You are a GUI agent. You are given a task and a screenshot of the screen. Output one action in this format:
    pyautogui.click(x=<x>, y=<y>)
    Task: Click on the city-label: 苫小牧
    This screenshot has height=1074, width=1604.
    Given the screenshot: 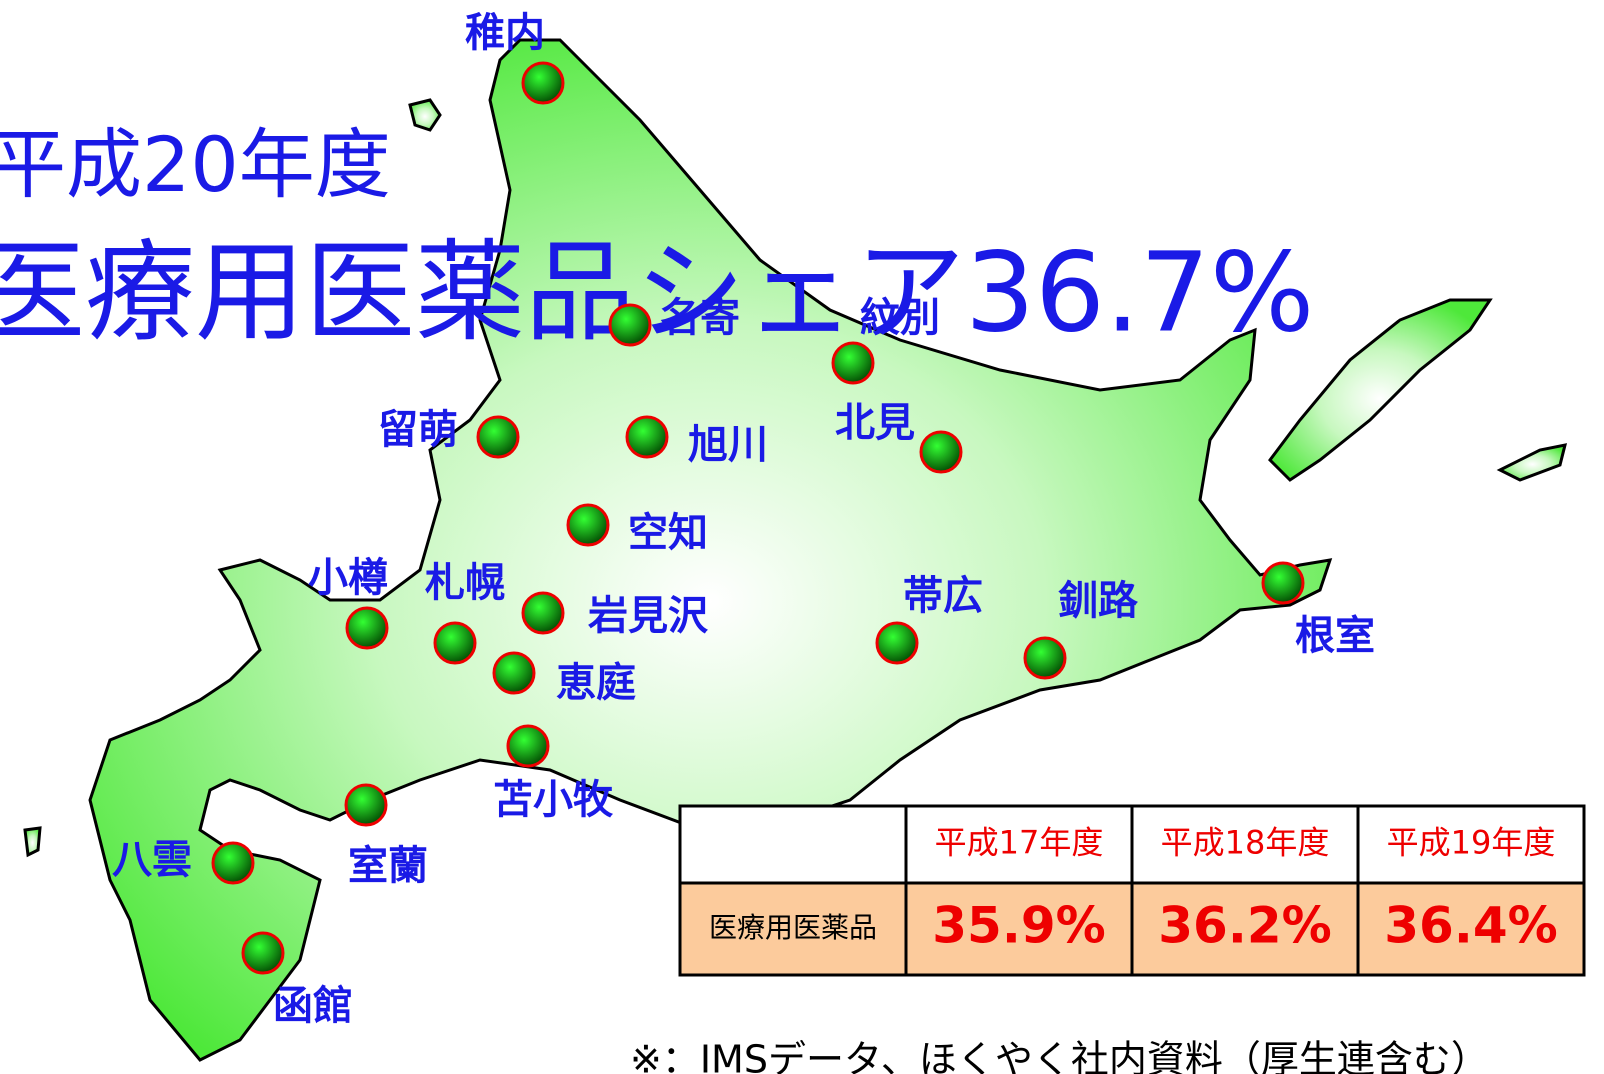 What is the action you would take?
    pyautogui.click(x=553, y=800)
    